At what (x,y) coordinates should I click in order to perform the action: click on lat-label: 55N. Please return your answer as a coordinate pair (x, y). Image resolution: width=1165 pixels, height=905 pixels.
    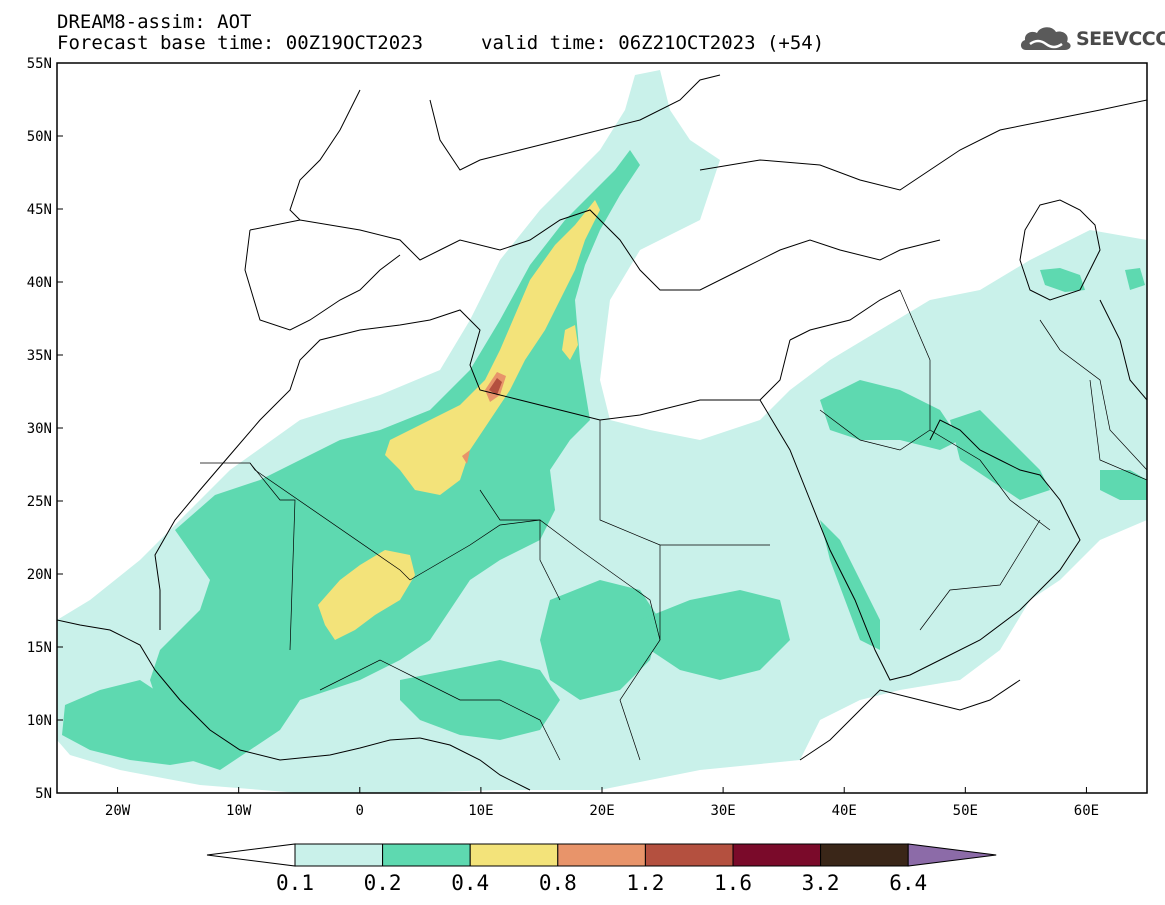
    Looking at the image, I should click on (39, 64).